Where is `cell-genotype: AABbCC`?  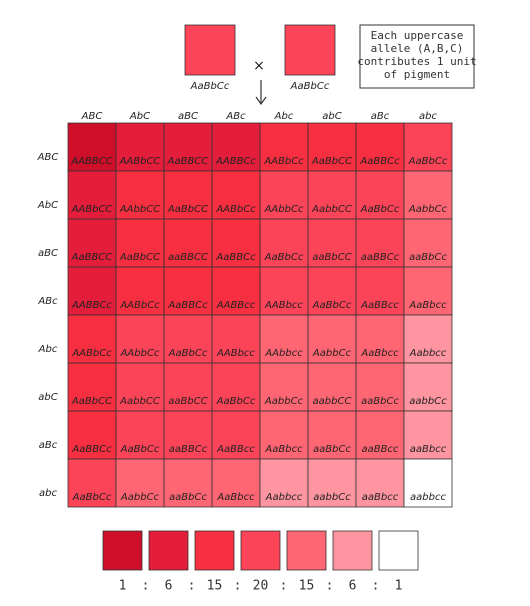 cell-genotype: AABbCC is located at coordinates (140, 161).